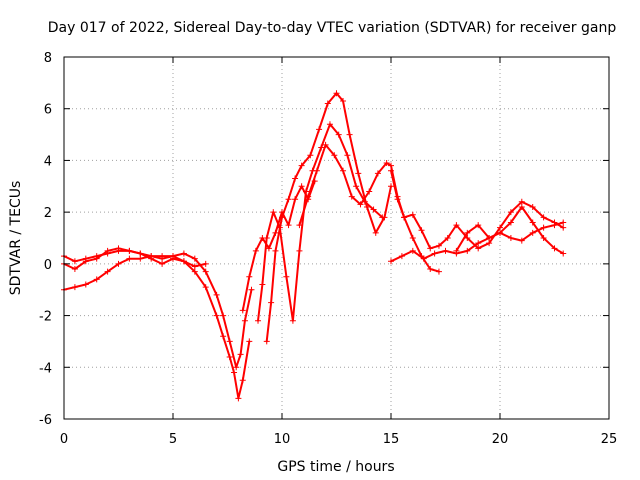 Image resolution: width=640 pixels, height=480 pixels. What do you see at coordinates (335, 467) in the screenshot?
I see `x-axis-label: GPS time / hours` at bounding box center [335, 467].